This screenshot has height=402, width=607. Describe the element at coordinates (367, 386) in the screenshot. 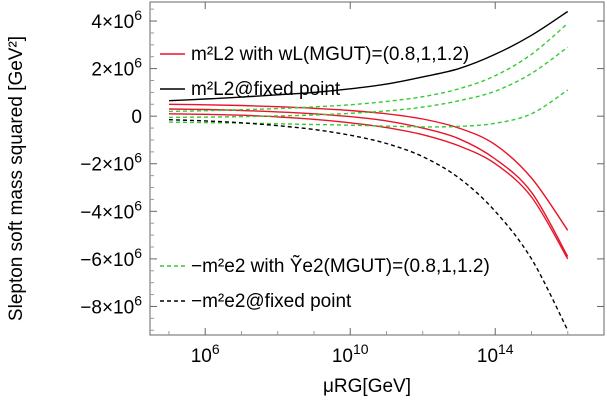

I see `x-axis-label: μRG[GeV]` at that location.